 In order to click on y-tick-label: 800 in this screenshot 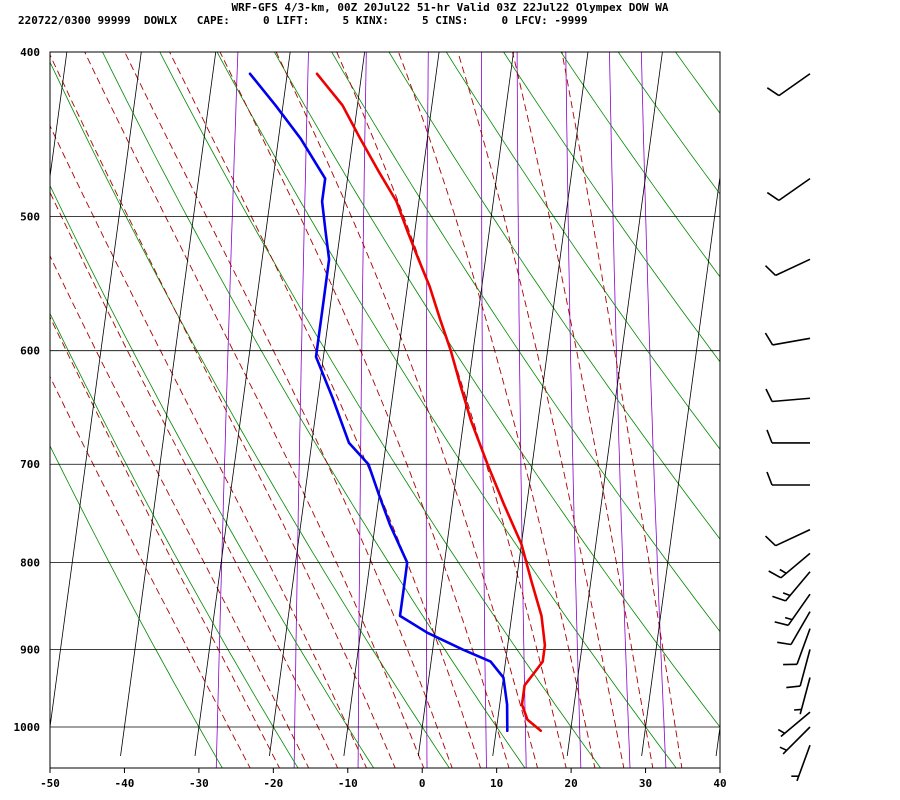, I will do `click(30, 563)`.